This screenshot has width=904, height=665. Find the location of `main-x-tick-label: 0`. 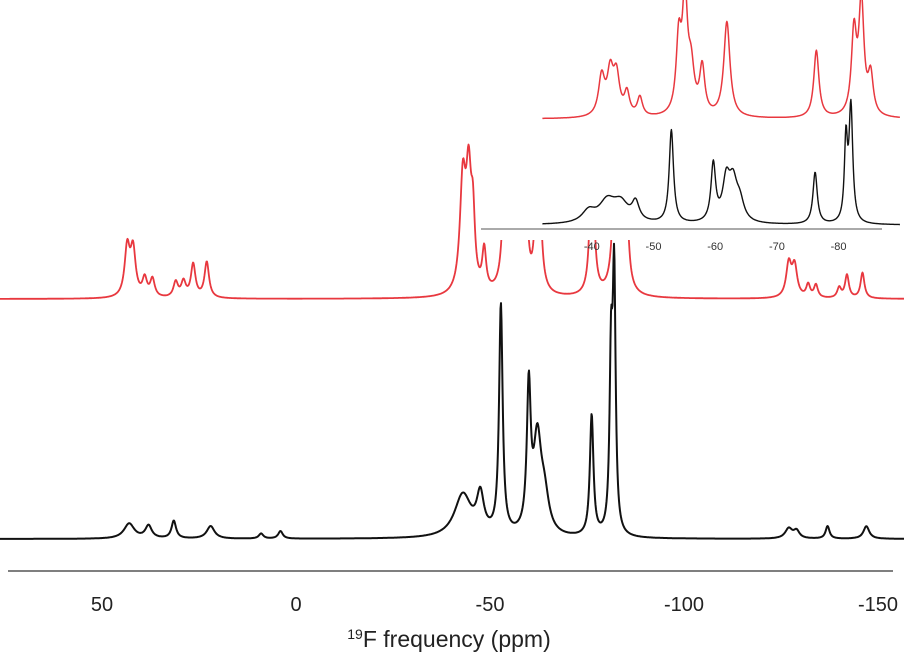

main-x-tick-label: 0 is located at coordinates (295, 605).